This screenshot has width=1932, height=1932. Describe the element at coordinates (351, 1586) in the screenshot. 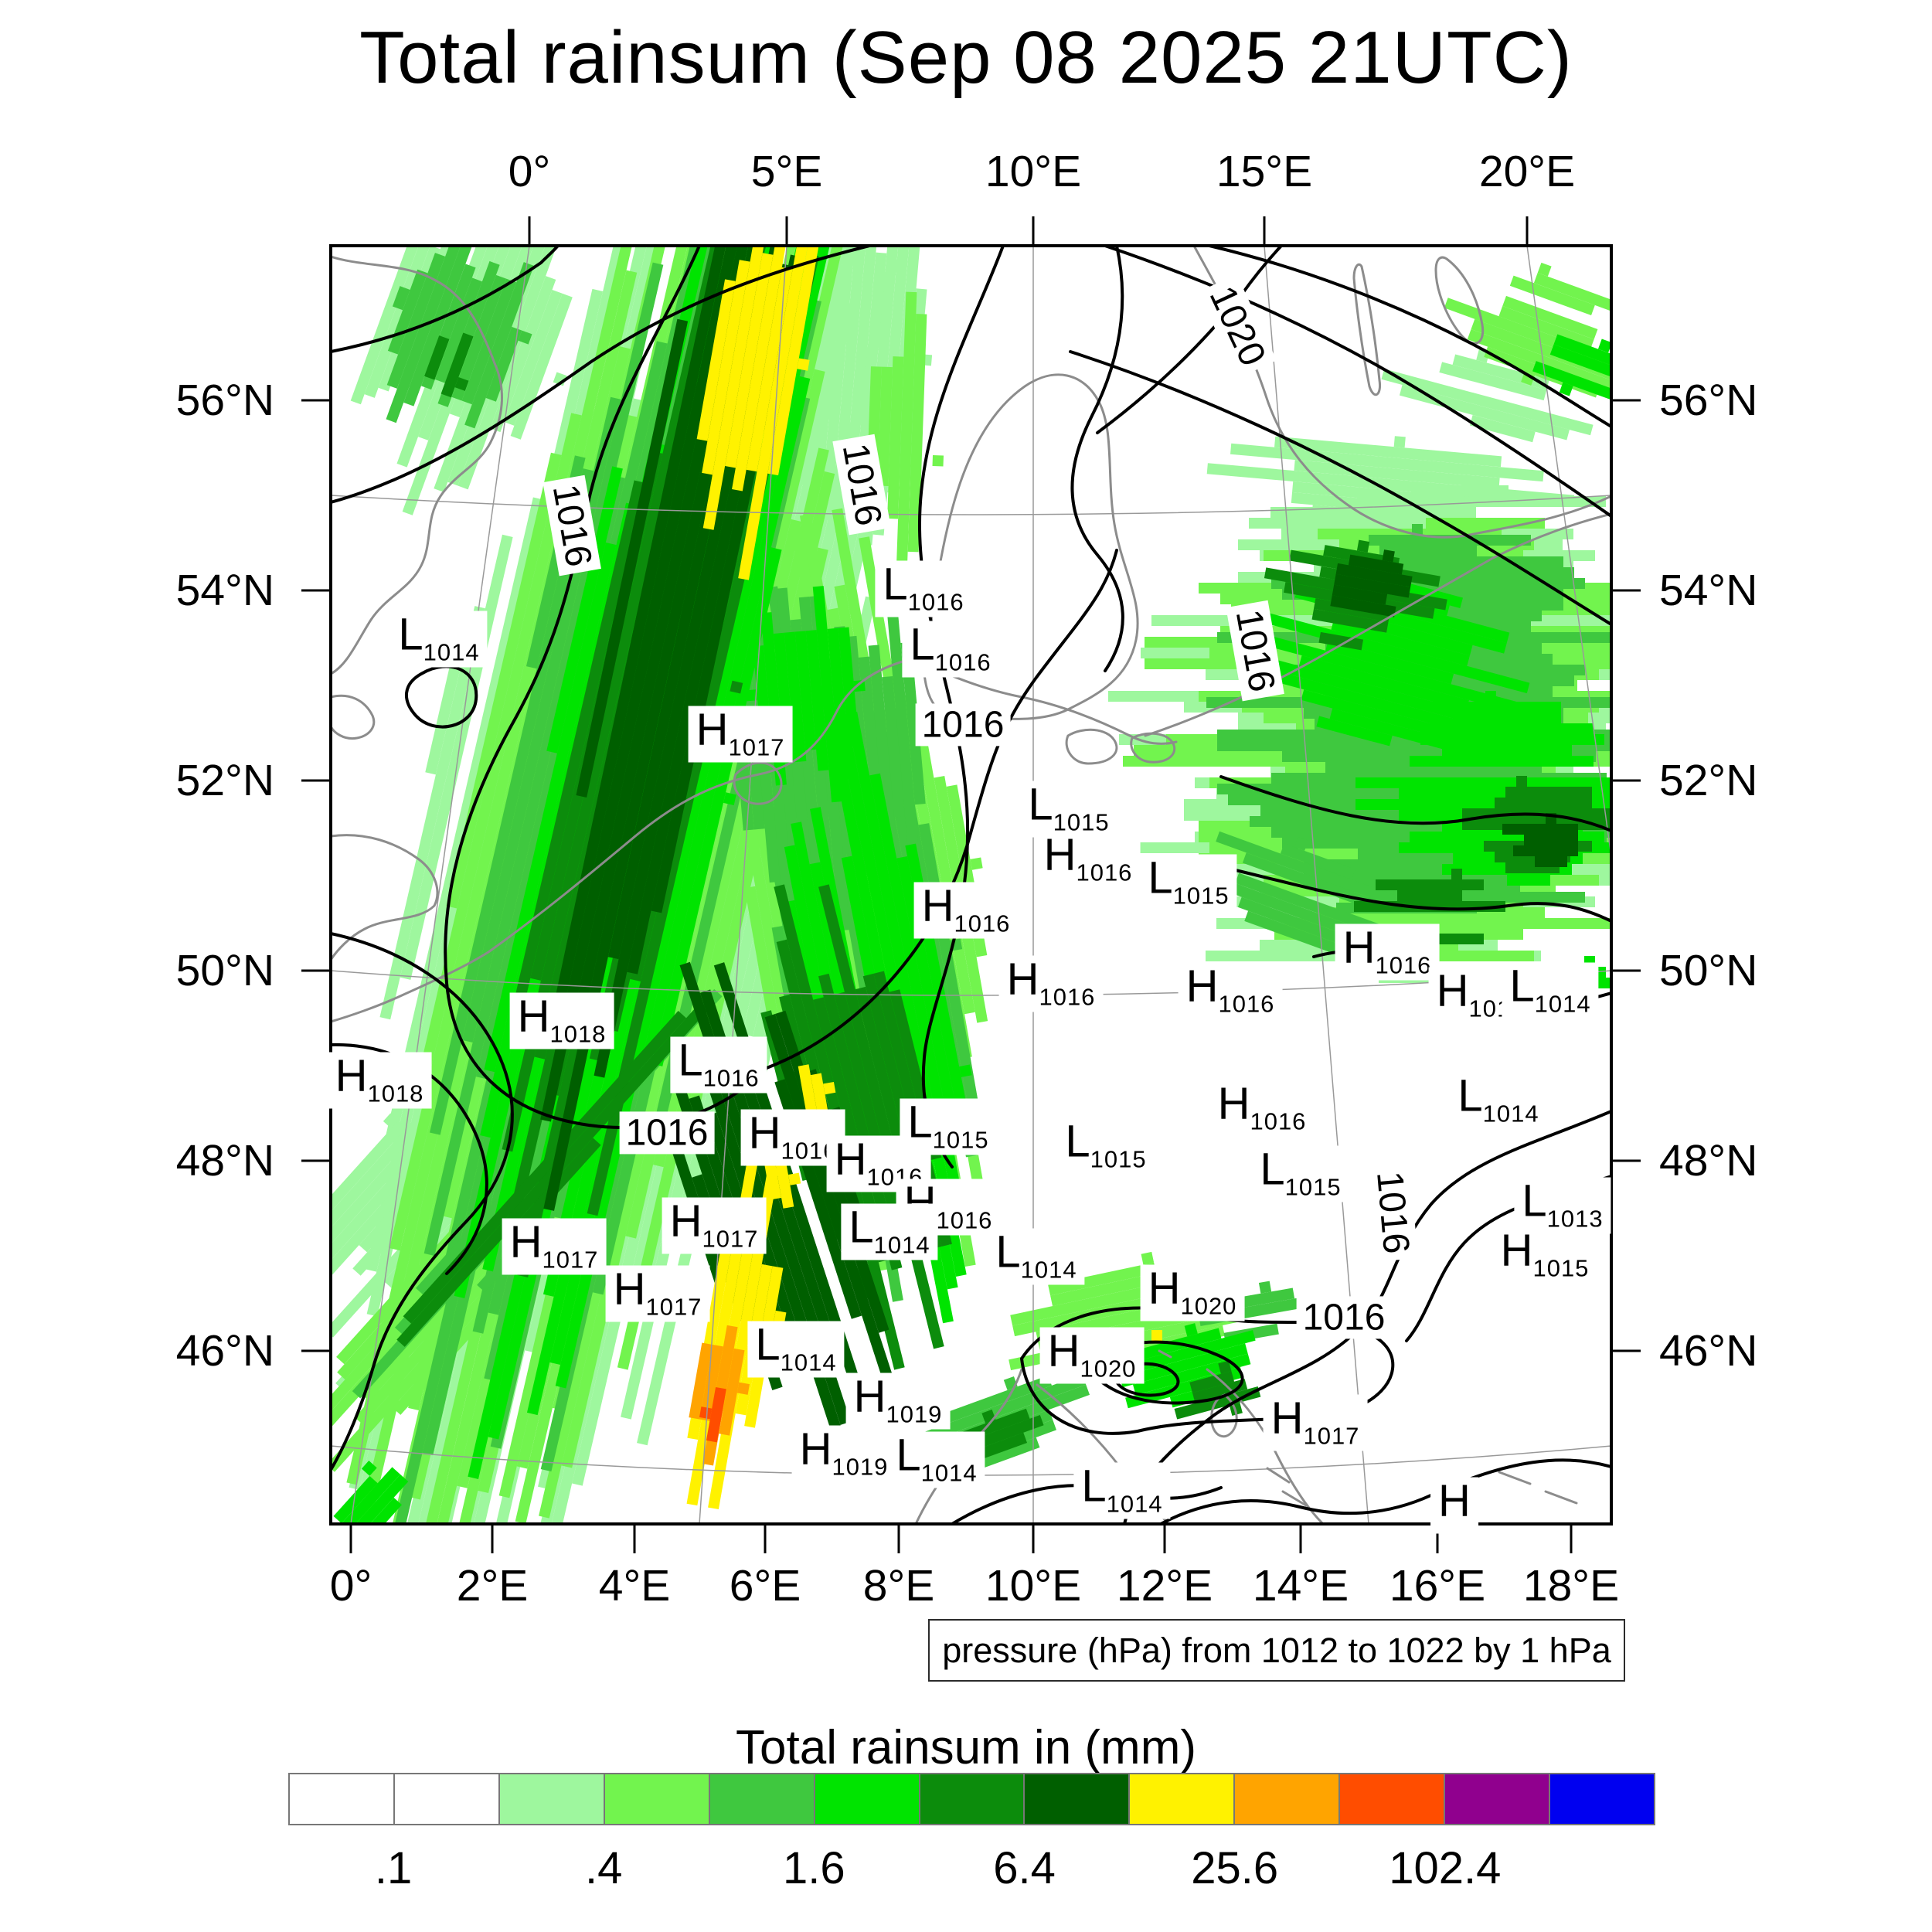

I see `bottom-axis-label: 0°` at that location.